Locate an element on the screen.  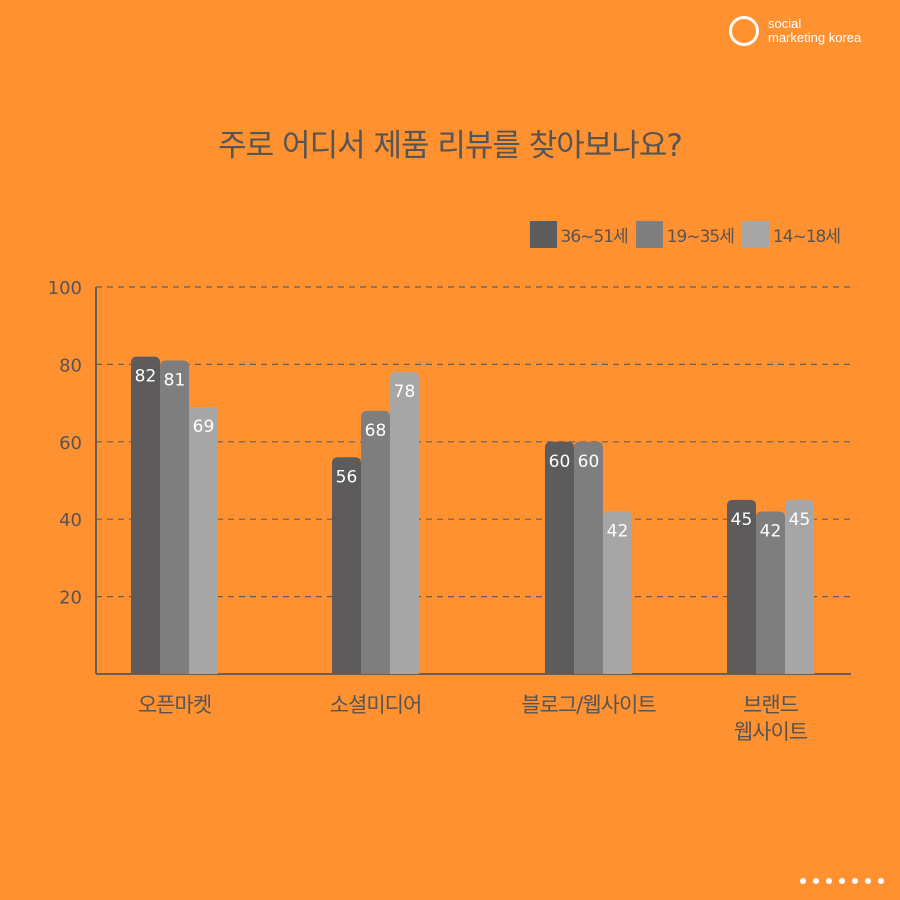
bar-data-label: 81 is located at coordinates (175, 381).